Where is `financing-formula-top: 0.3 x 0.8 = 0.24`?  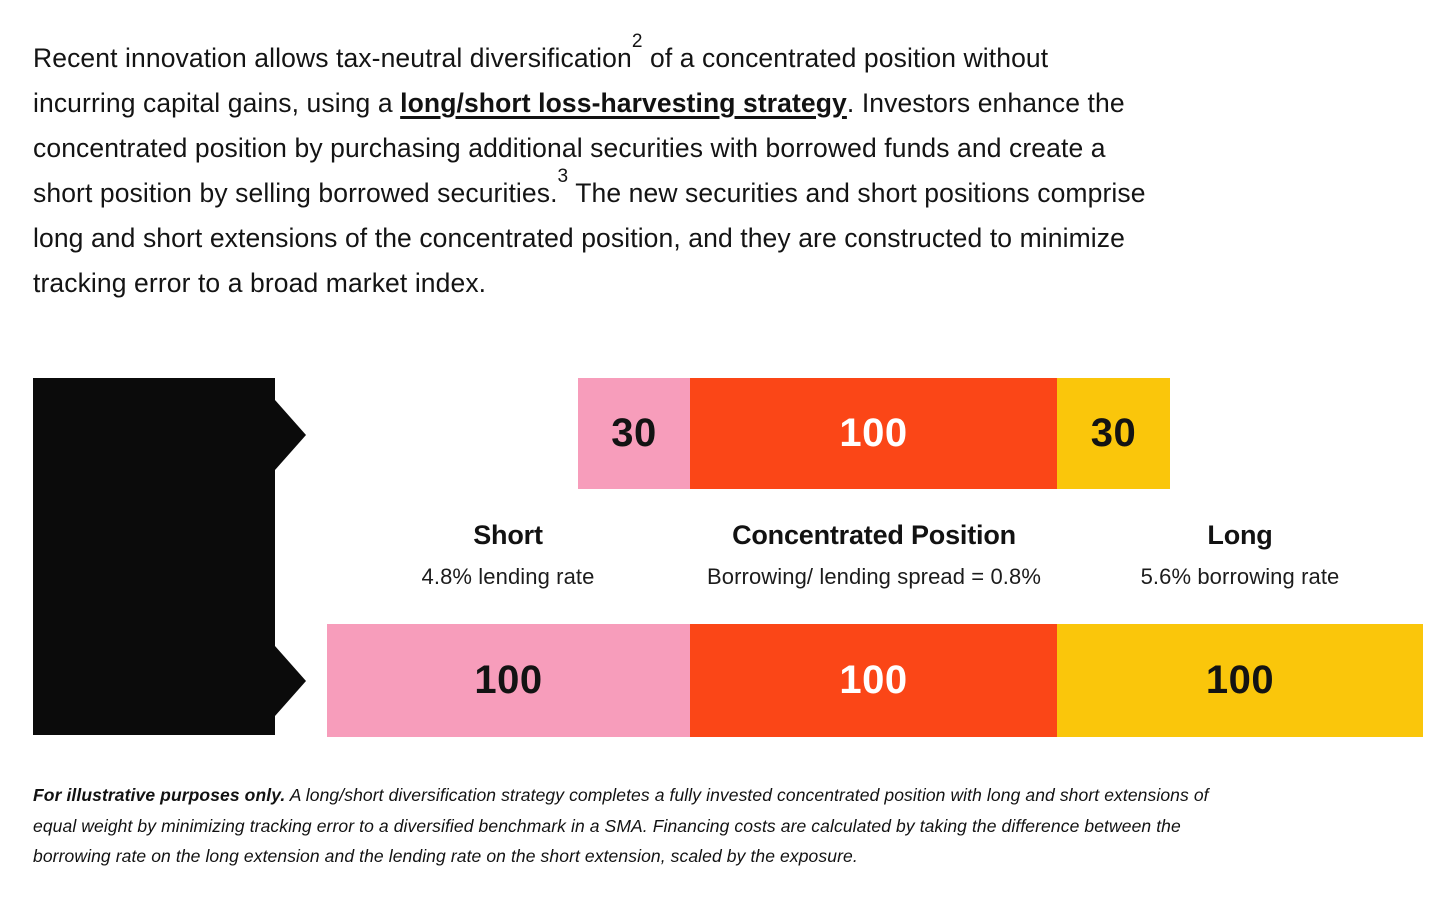
financing-formula-top: 0.3 x 0.8 = 0.24 is located at coordinates (150, 812).